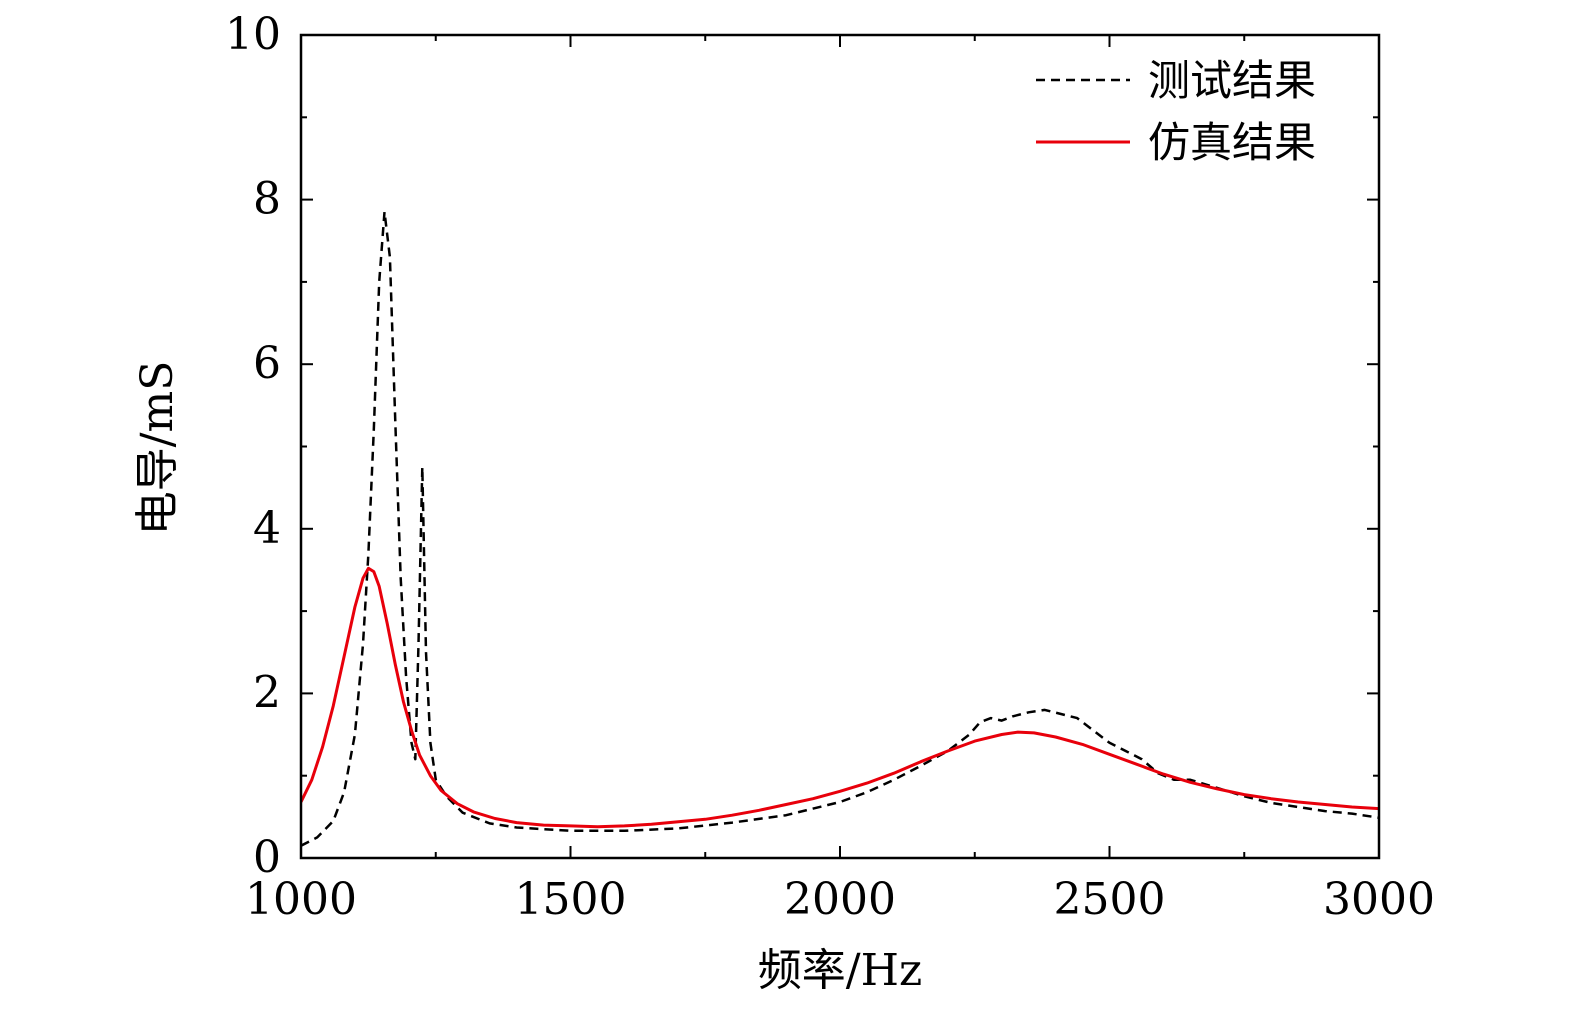  I want to click on x-tick-label: 1500, so click(571, 899).